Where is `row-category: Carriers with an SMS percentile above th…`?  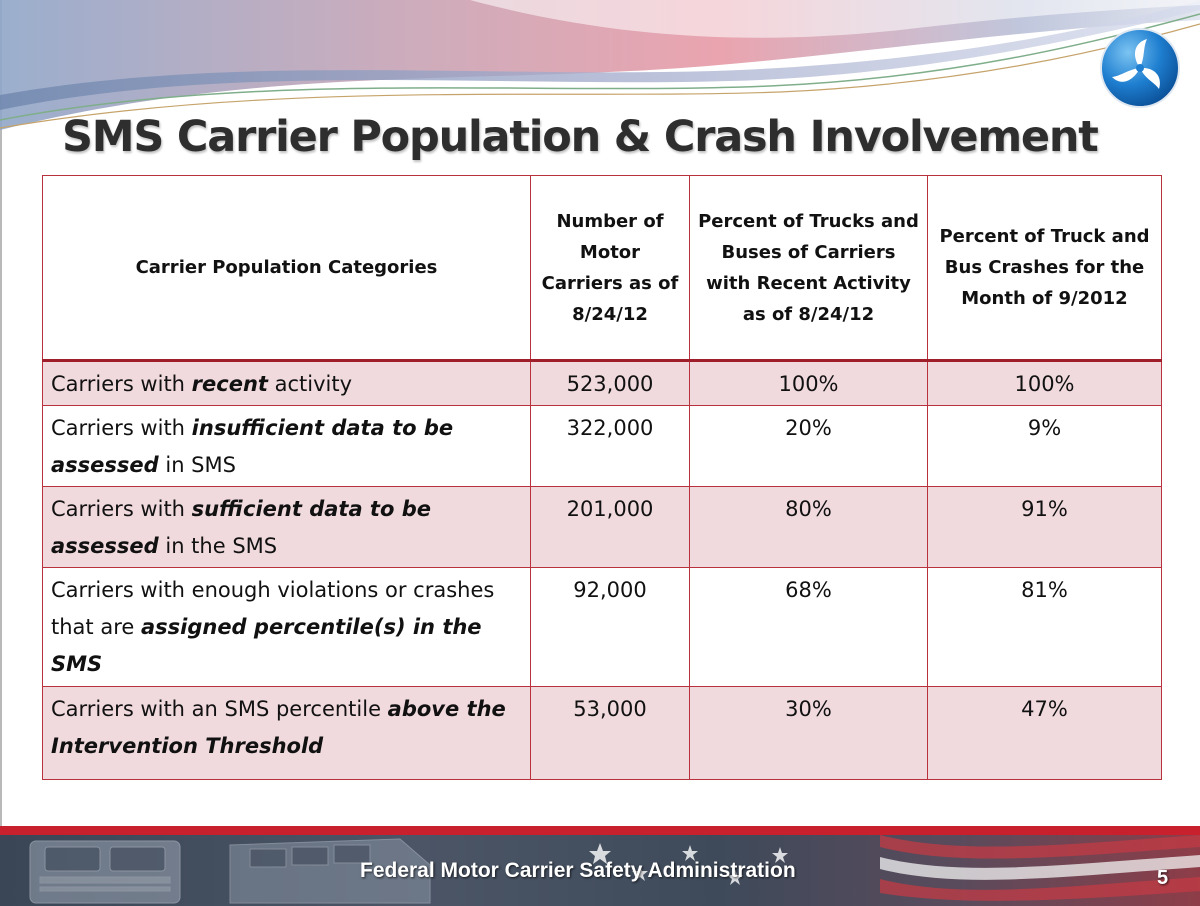
row-category: Carriers with an SMS percentile above th… is located at coordinates (286, 733).